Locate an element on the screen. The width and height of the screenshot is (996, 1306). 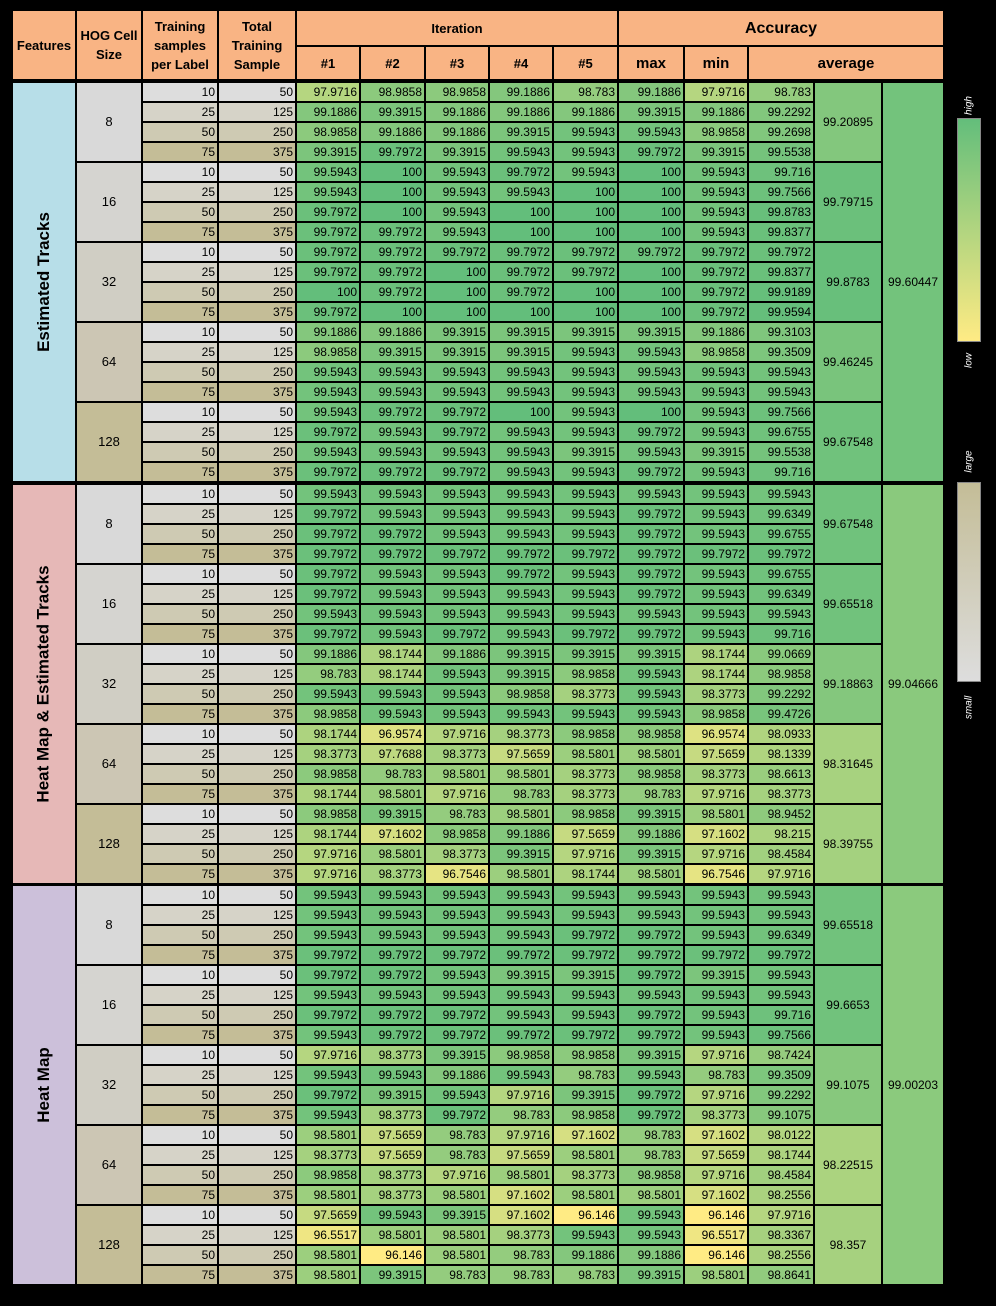
iteration-value: 97.9716 is located at coordinates (521, 1095).